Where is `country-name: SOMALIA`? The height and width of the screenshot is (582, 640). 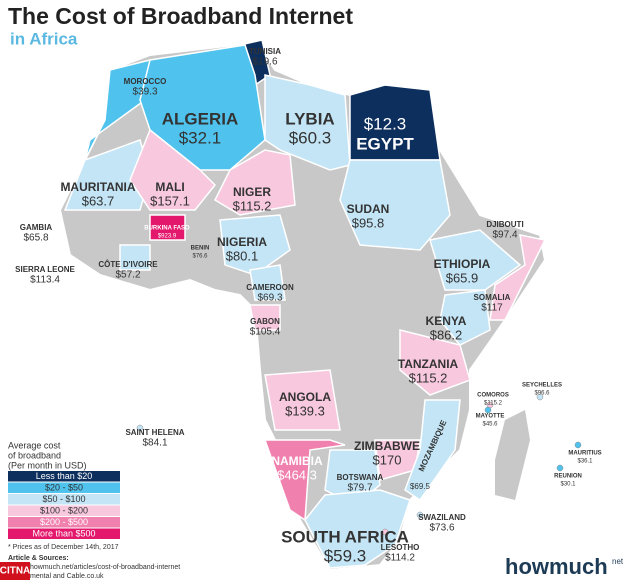
country-name: SOMALIA is located at coordinates (492, 297).